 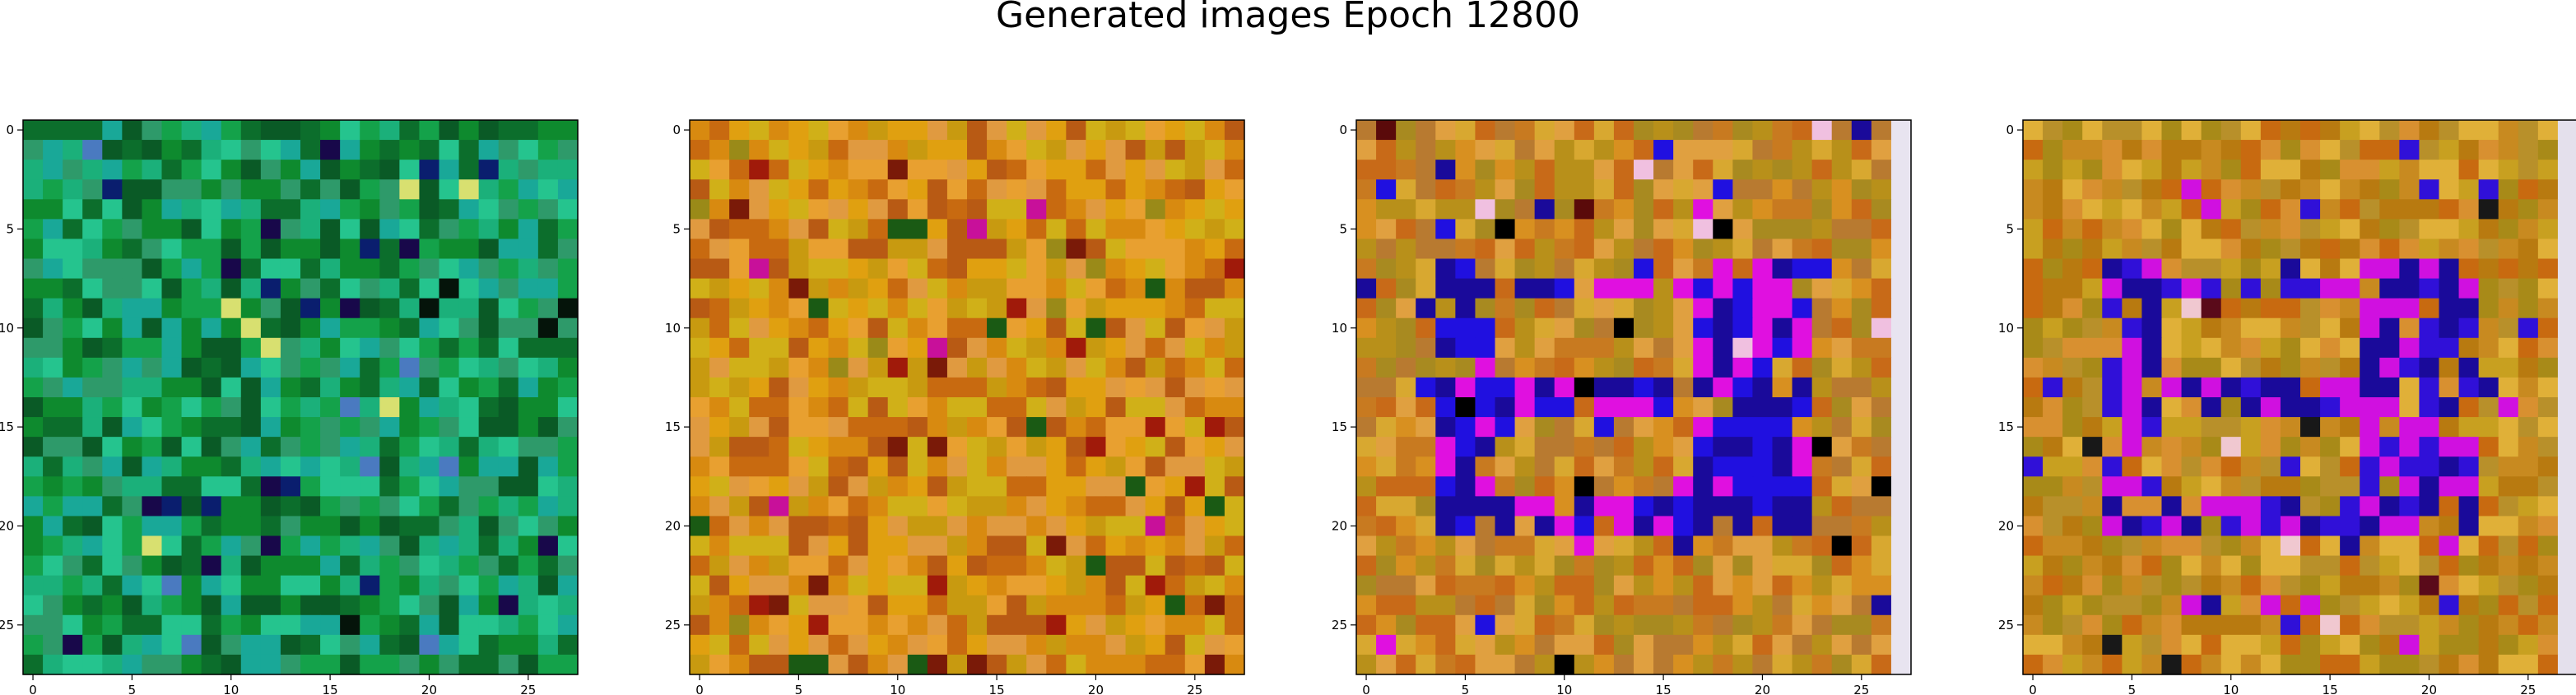 I want to click on x-tick-label: 15, so click(x=1664, y=689).